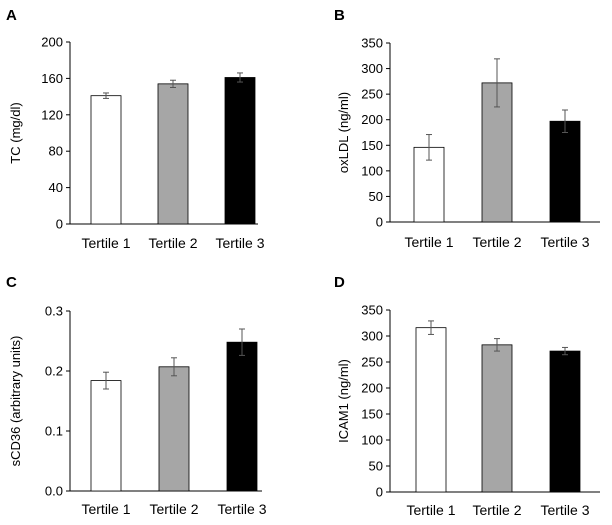  What do you see at coordinates (54, 371) in the screenshot?
I see `y-tick-label: 0.2` at bounding box center [54, 371].